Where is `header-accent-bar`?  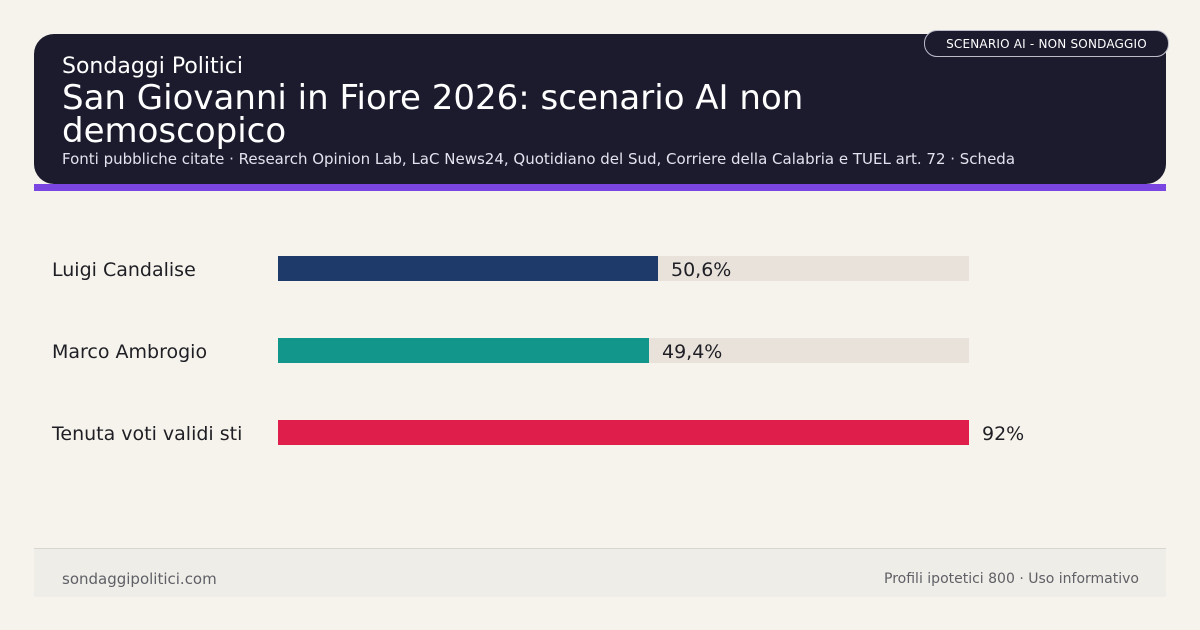
header-accent-bar is located at coordinates (600, 187).